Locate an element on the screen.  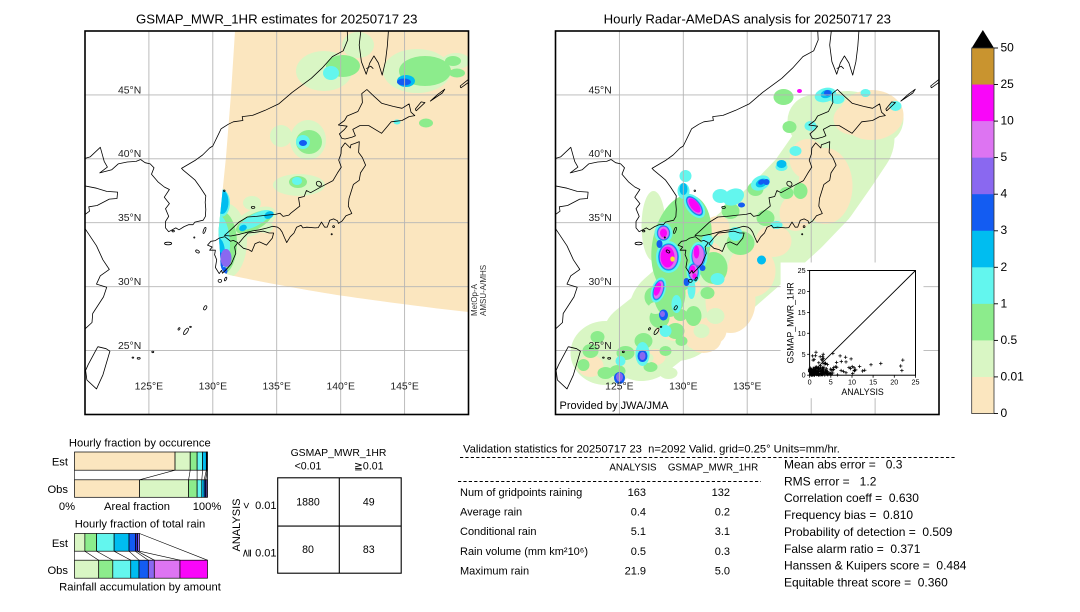
svg-text: 5.0 is located at coordinates (722, 571).